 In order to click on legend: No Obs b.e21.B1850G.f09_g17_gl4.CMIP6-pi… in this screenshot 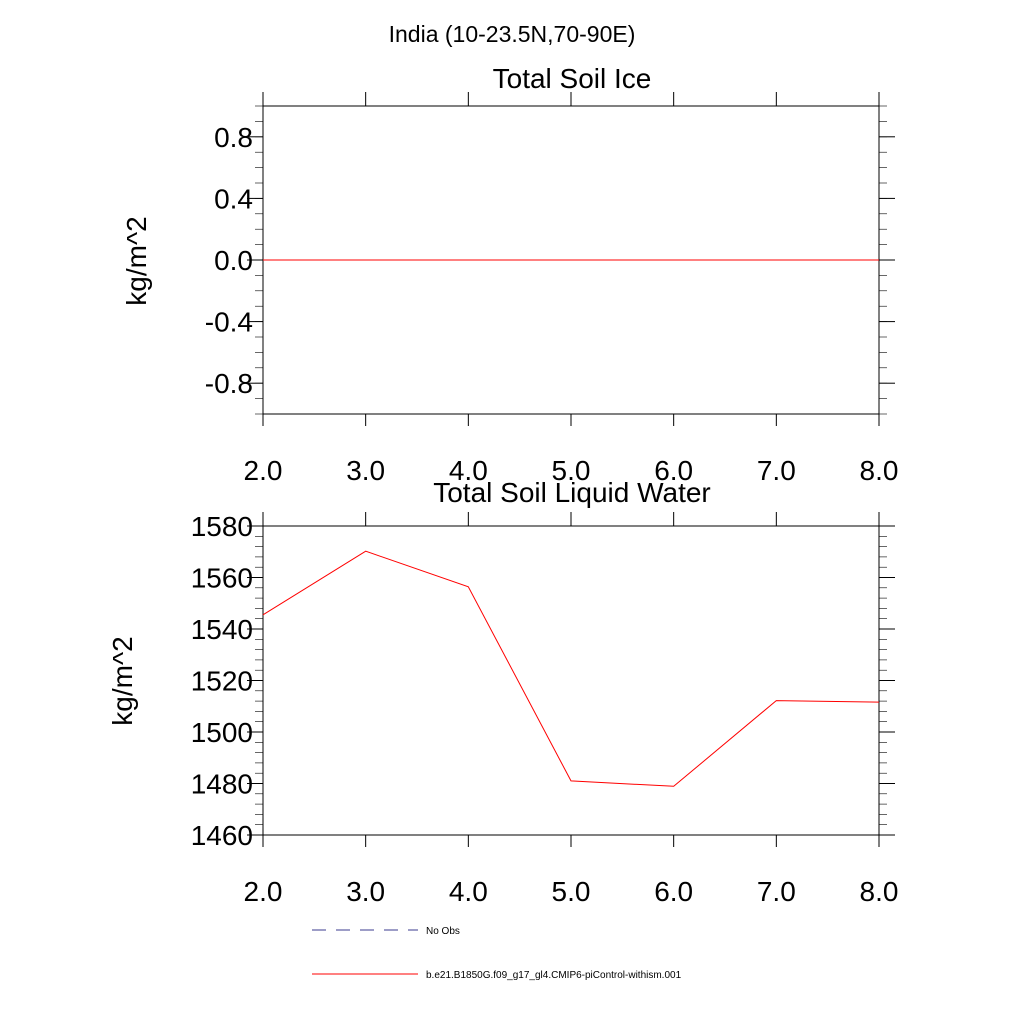, I will do `click(497, 953)`.